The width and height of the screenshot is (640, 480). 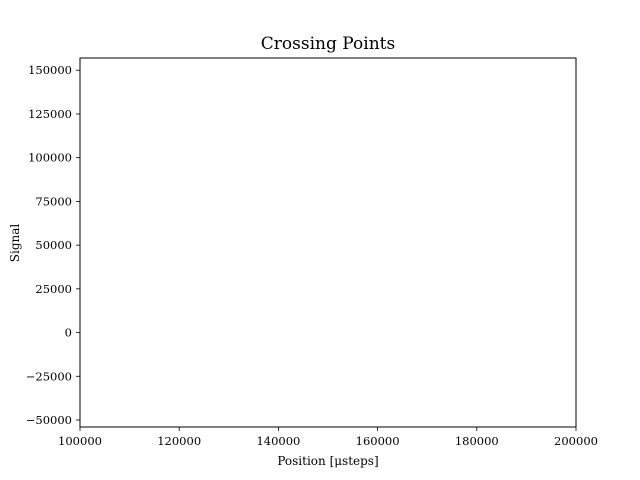 I want to click on y-tick-label: 100000, so click(x=50, y=158).